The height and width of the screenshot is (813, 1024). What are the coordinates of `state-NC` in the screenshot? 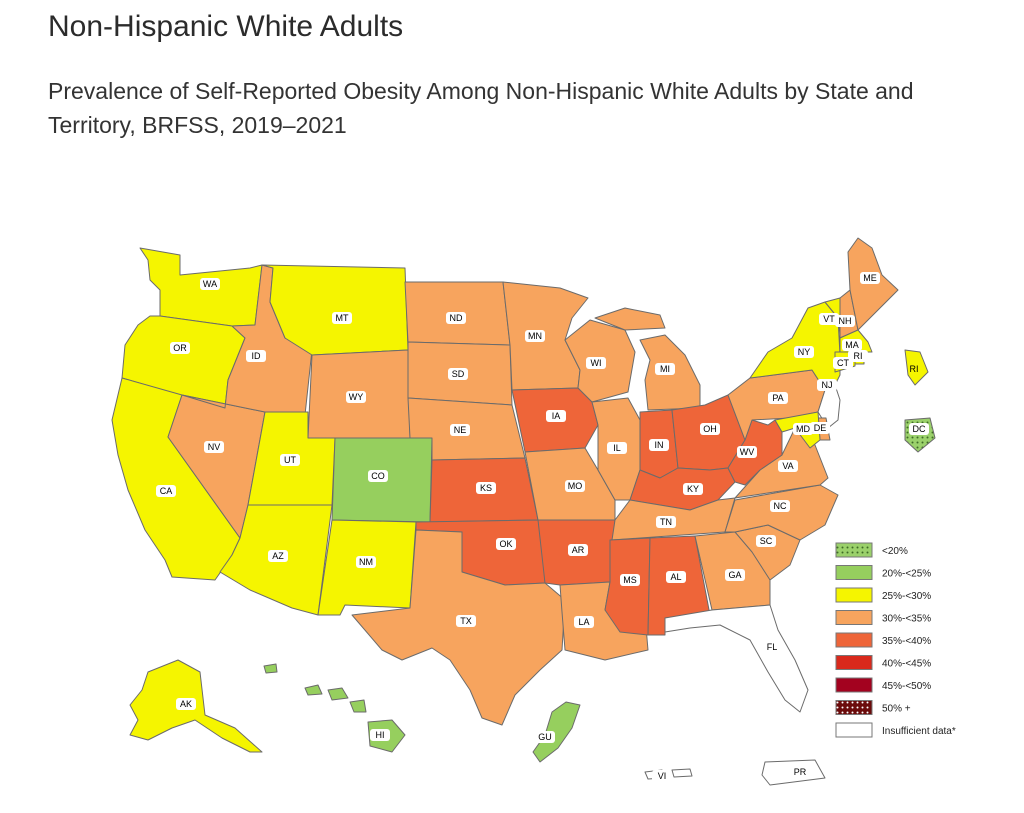 It's located at (781, 512).